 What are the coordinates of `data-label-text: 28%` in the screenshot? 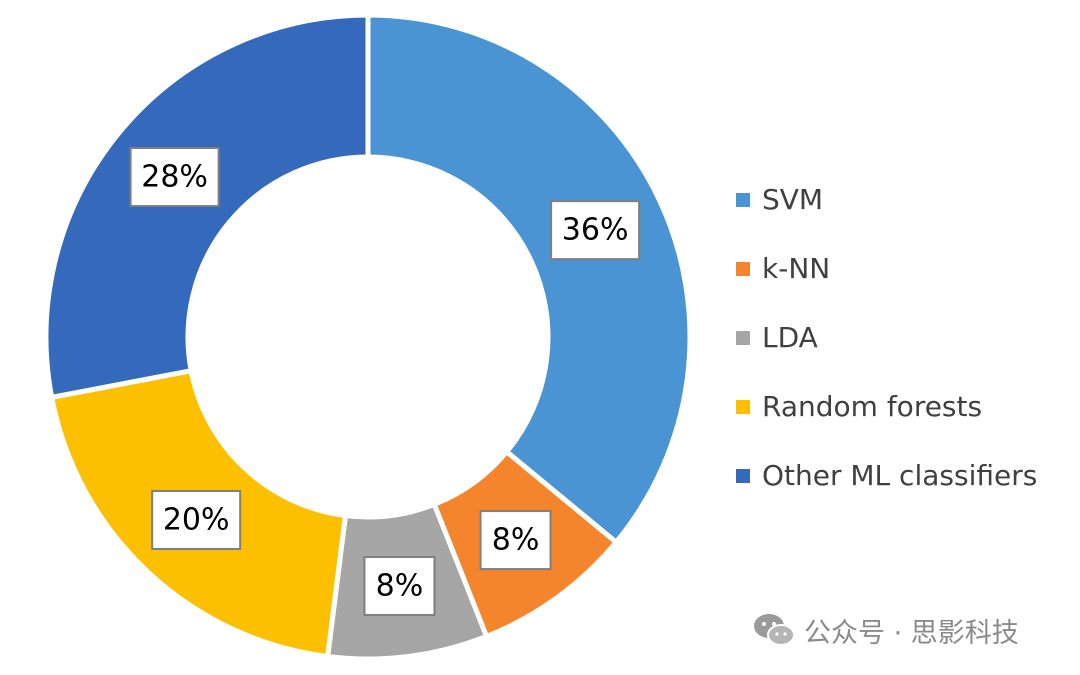 It's located at (174, 177).